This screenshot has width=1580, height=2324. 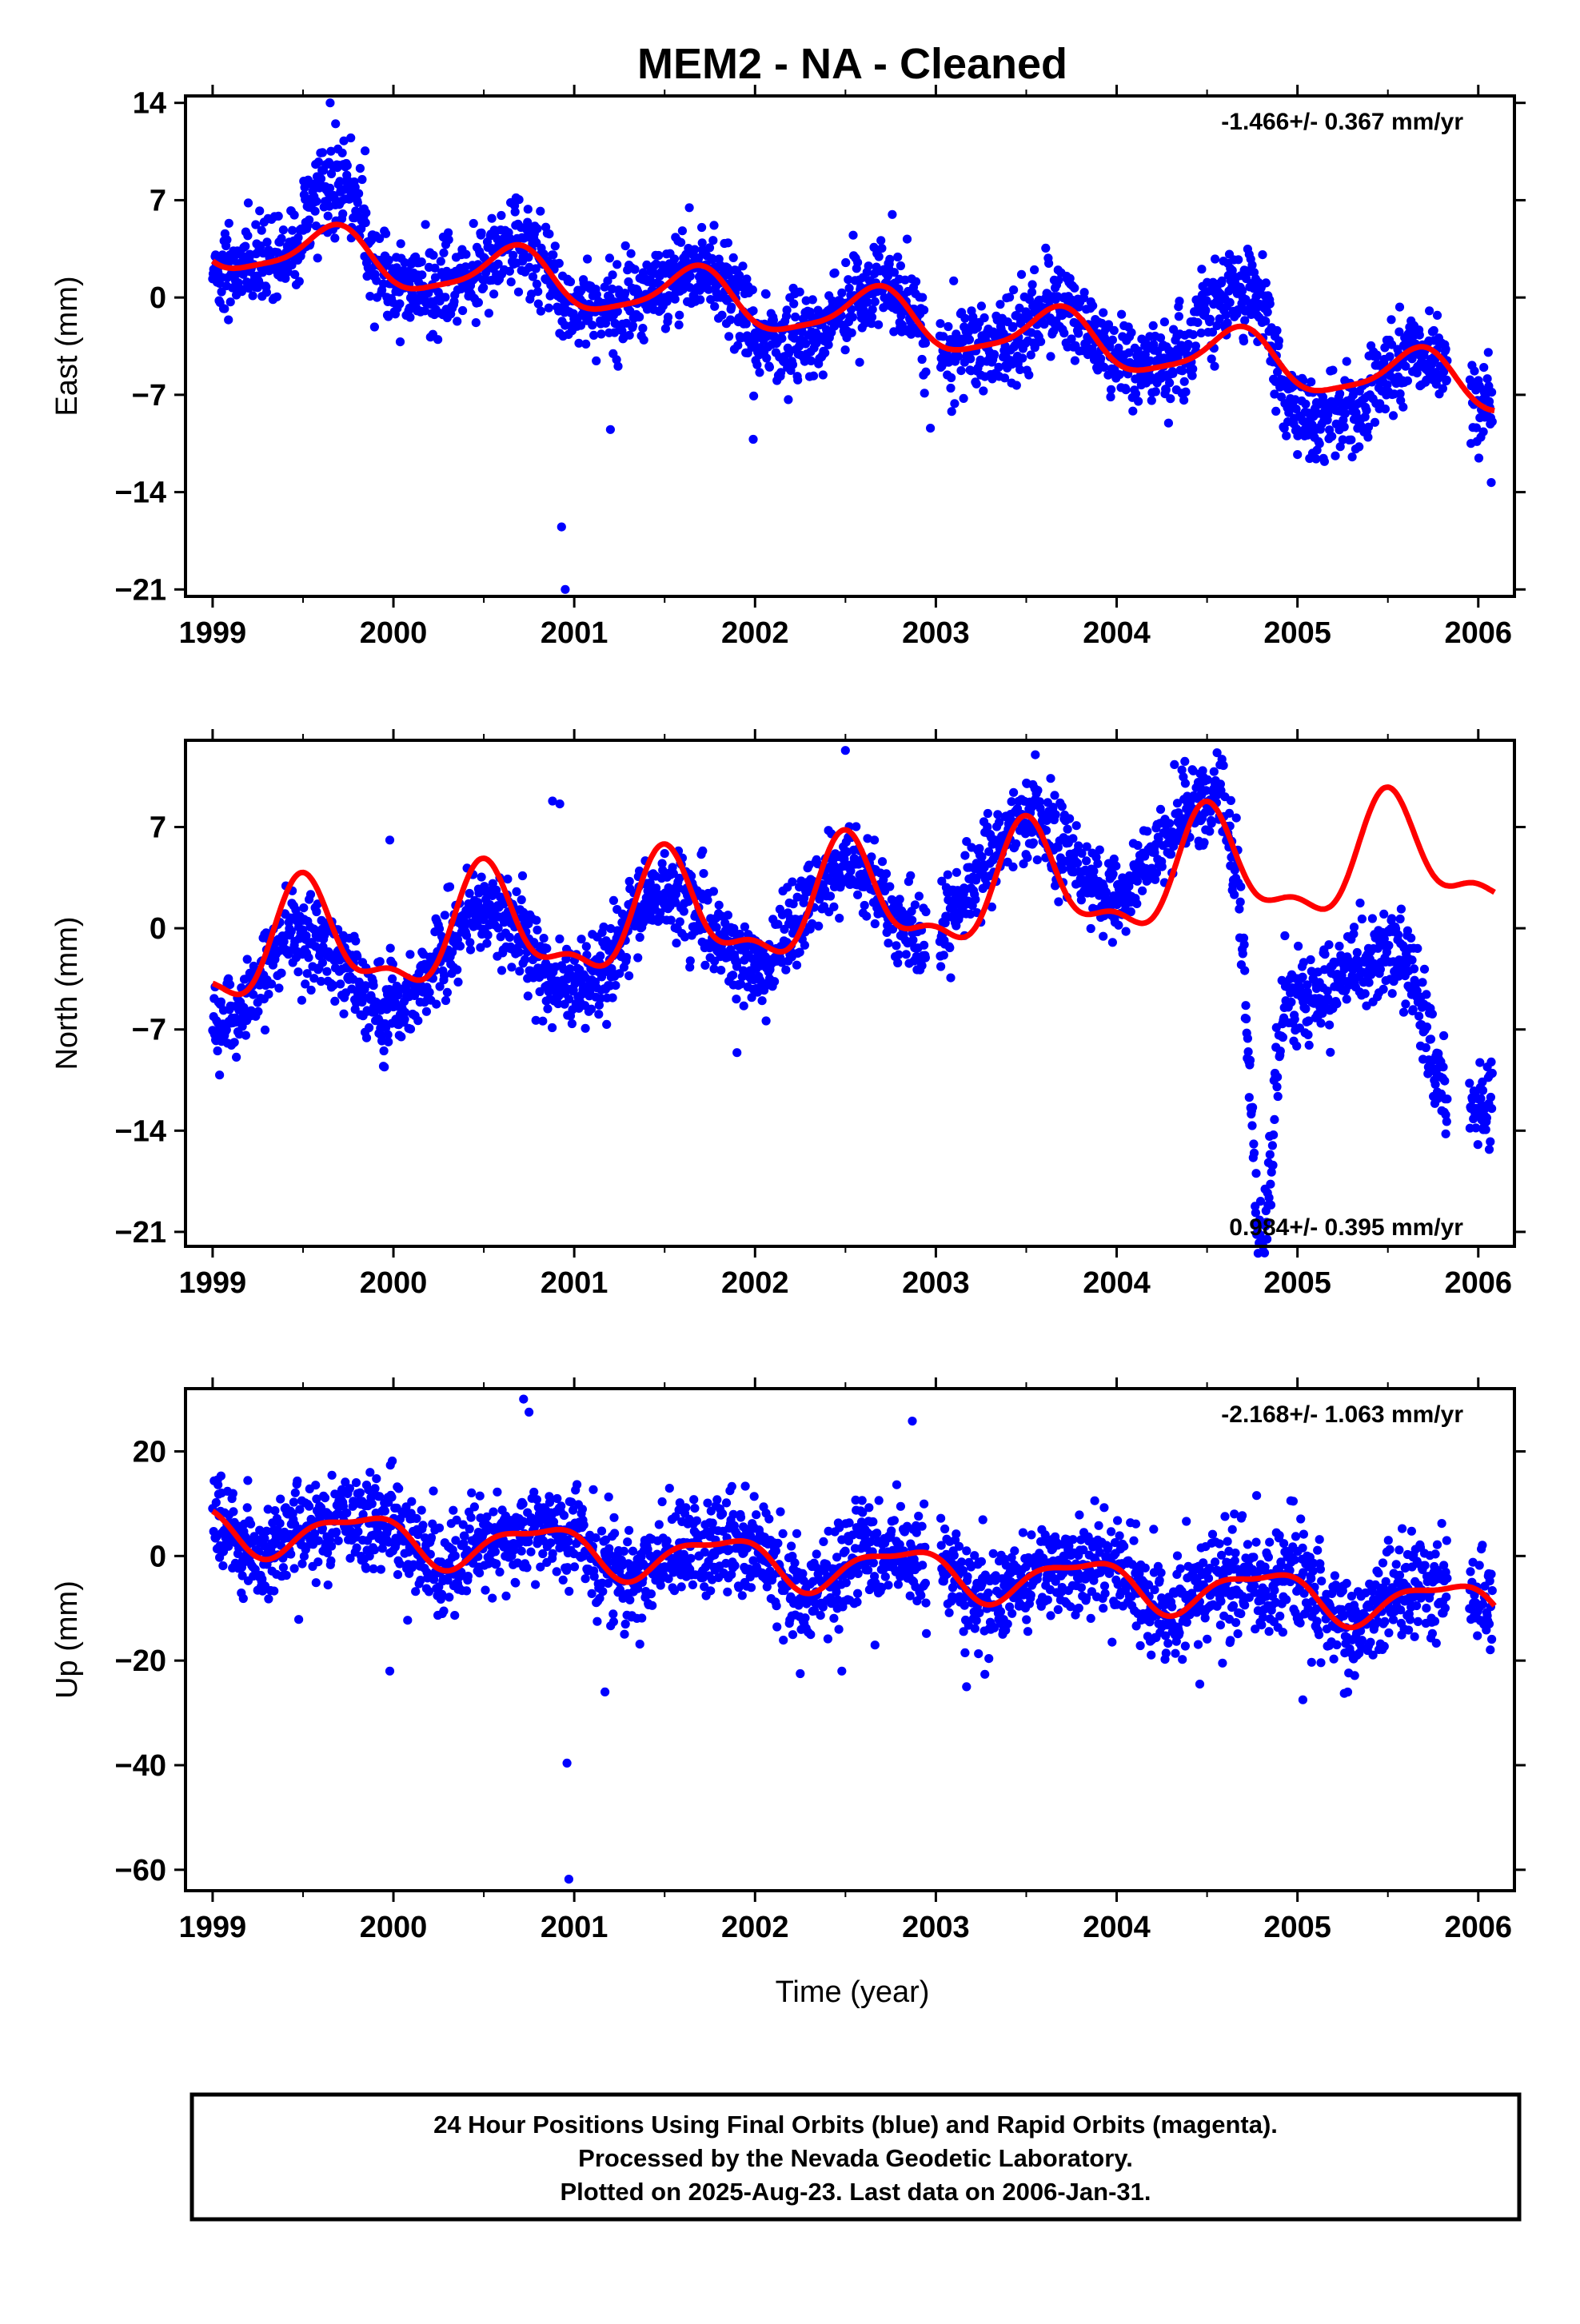 What do you see at coordinates (213, 633) in the screenshot?
I see `east-x-tick-label: 1999` at bounding box center [213, 633].